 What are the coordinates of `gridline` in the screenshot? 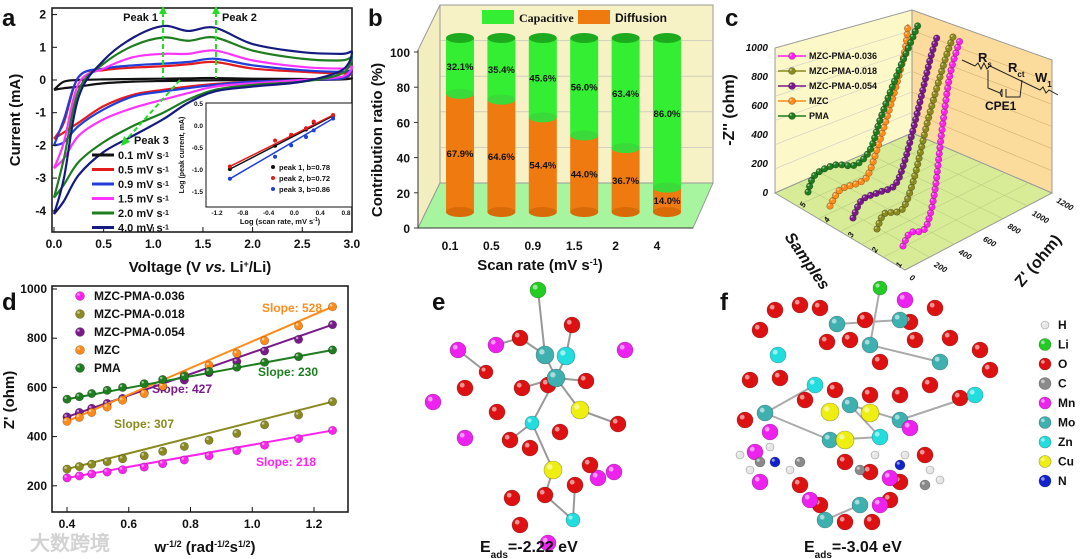 It's located at (982, 99).